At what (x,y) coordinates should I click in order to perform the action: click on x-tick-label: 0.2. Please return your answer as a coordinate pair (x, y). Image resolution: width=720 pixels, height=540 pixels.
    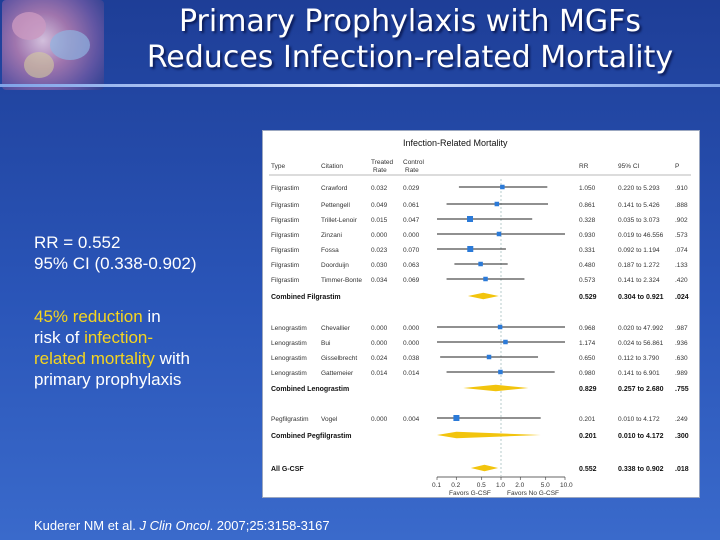
    Looking at the image, I should click on (455, 485).